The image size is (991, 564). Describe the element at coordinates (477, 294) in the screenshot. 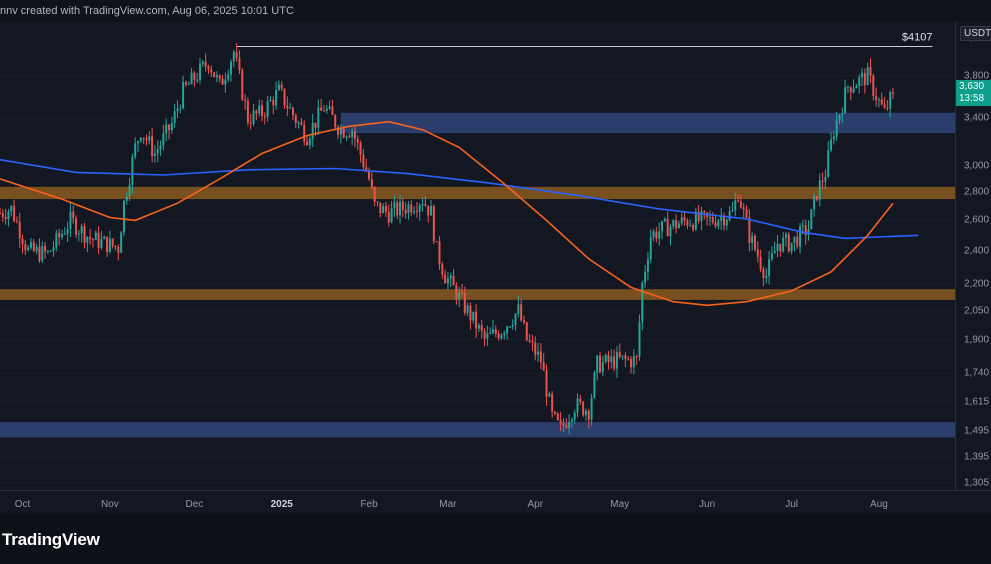

I see `support-zone` at that location.